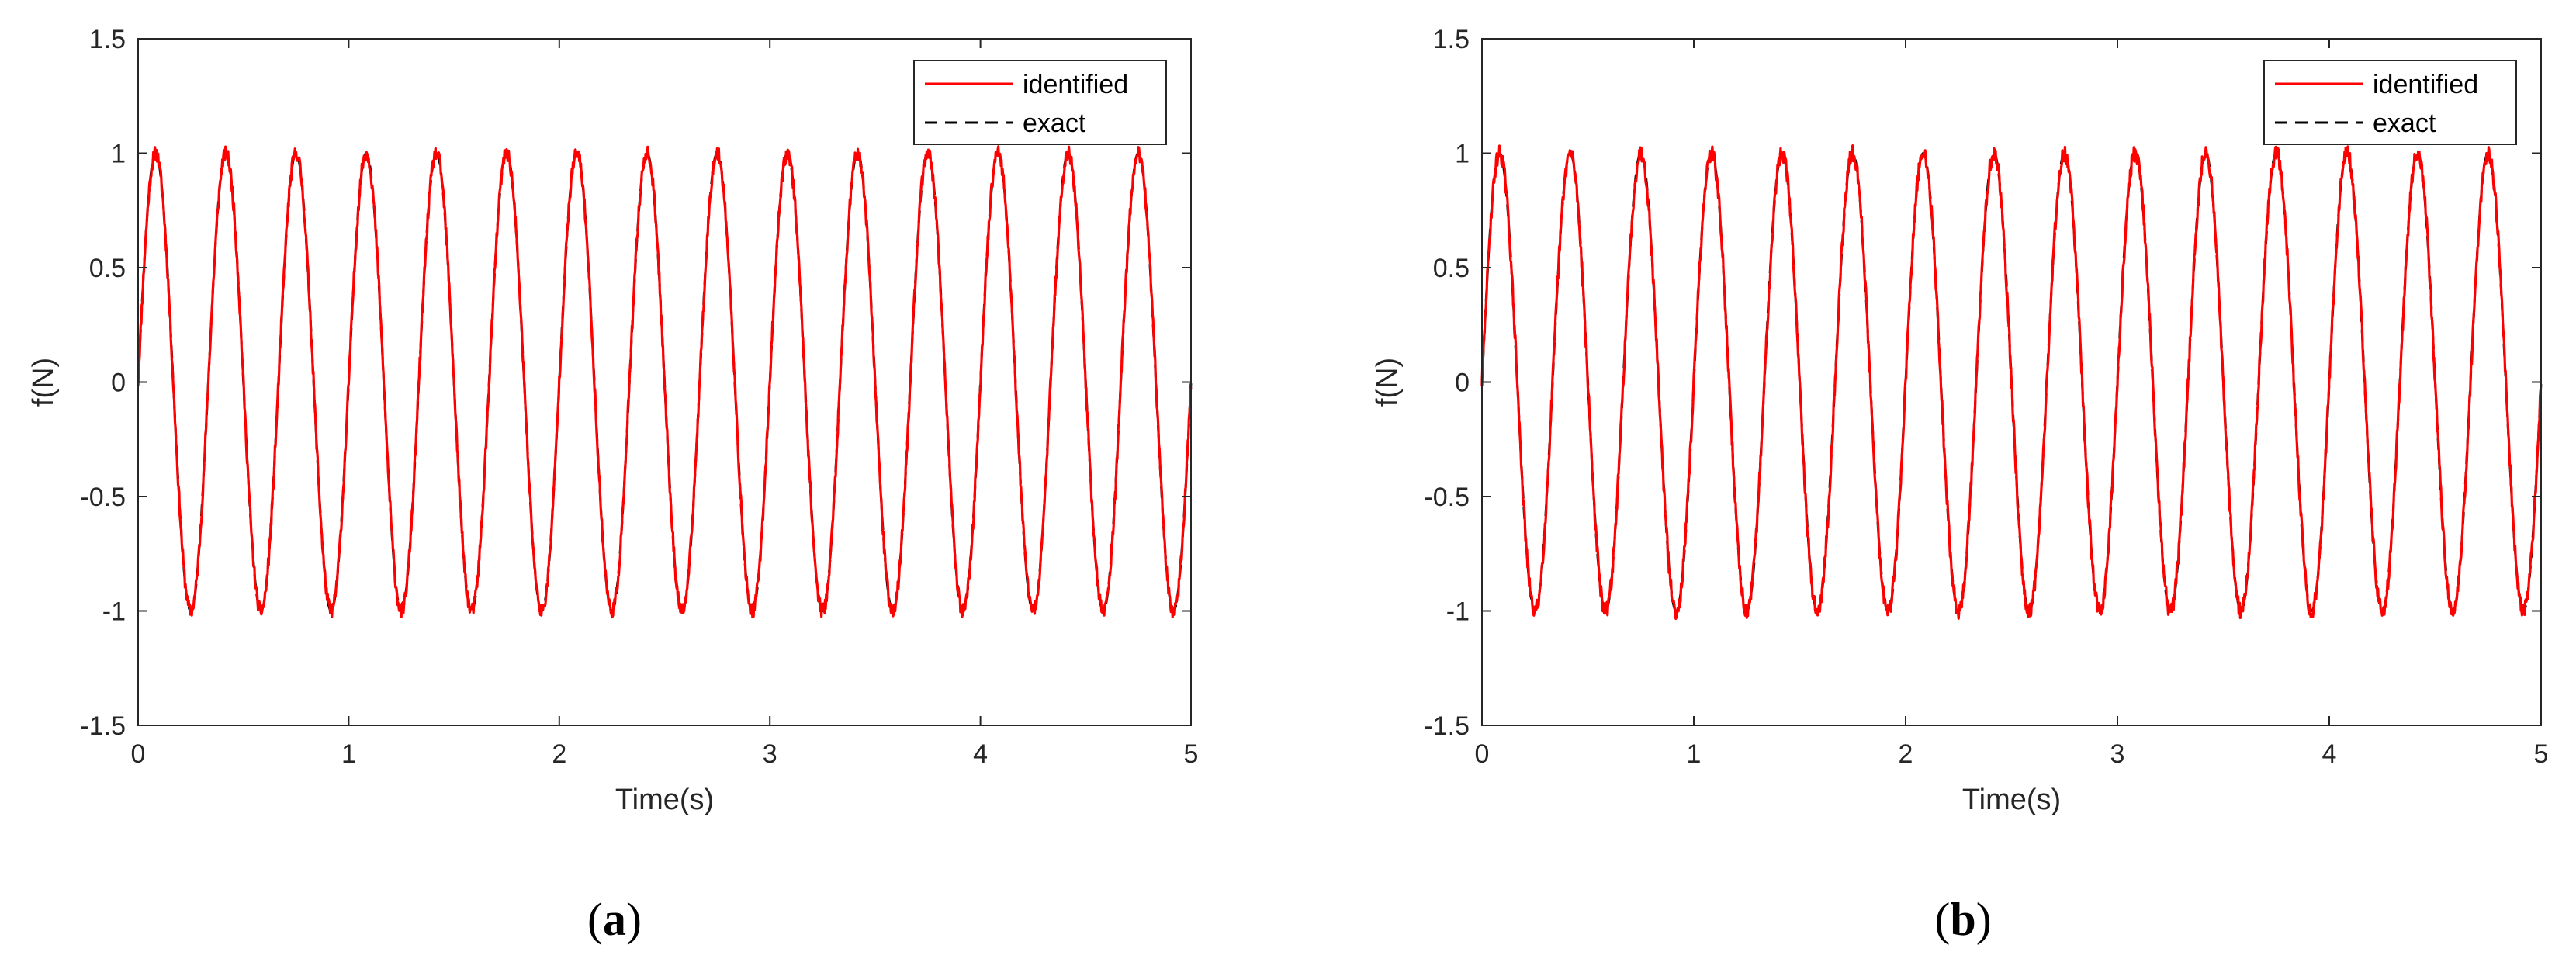 The image size is (2576, 976). I want to click on panel-caption-letter: a, so click(614, 919).